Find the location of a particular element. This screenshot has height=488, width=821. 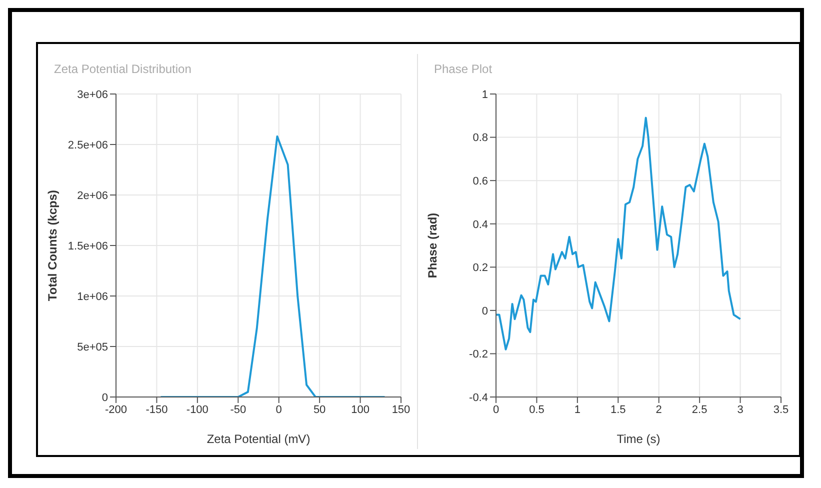

x-tick-label: -150 is located at coordinates (157, 410).